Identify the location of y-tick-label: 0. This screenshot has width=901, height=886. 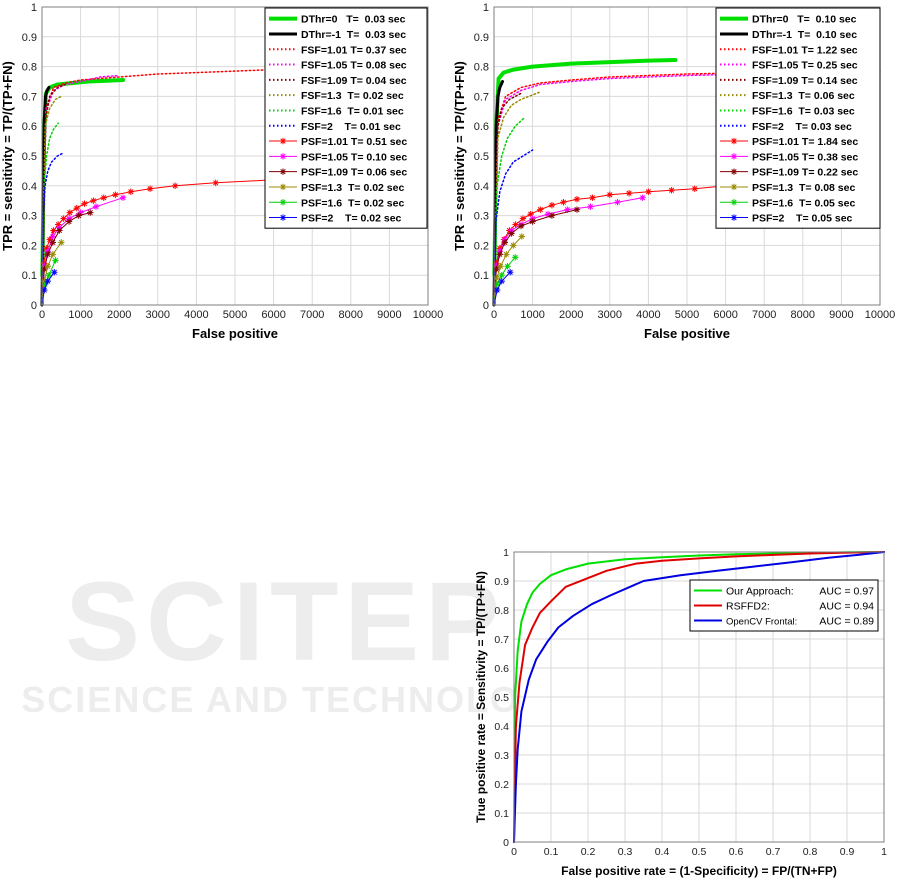
(506, 843).